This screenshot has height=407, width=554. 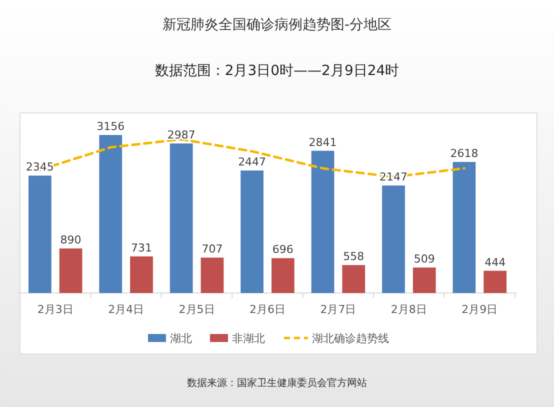 I want to click on data-label: 696, so click(x=283, y=249).